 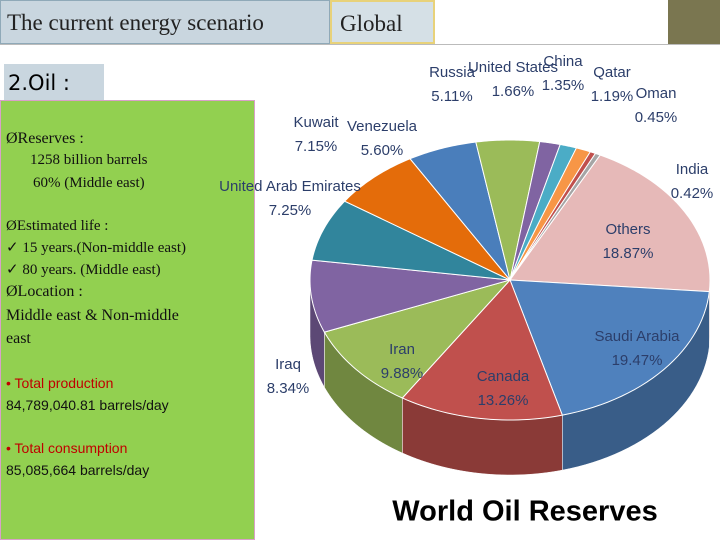 What do you see at coordinates (165, 22) in the screenshot?
I see `header-title: The current energy scenario` at bounding box center [165, 22].